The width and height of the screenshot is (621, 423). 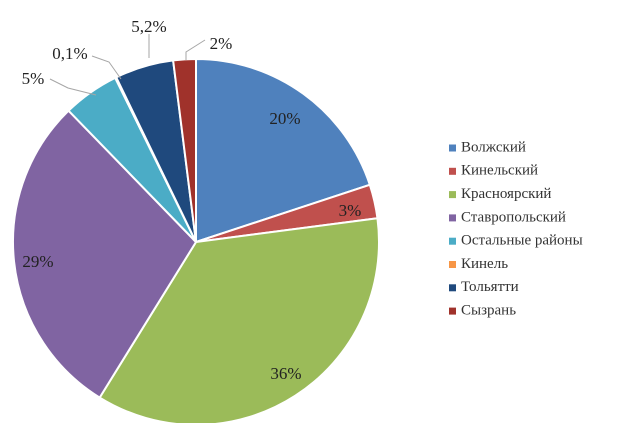 I want to click on legend-item: Кинельский, so click(x=493, y=171).